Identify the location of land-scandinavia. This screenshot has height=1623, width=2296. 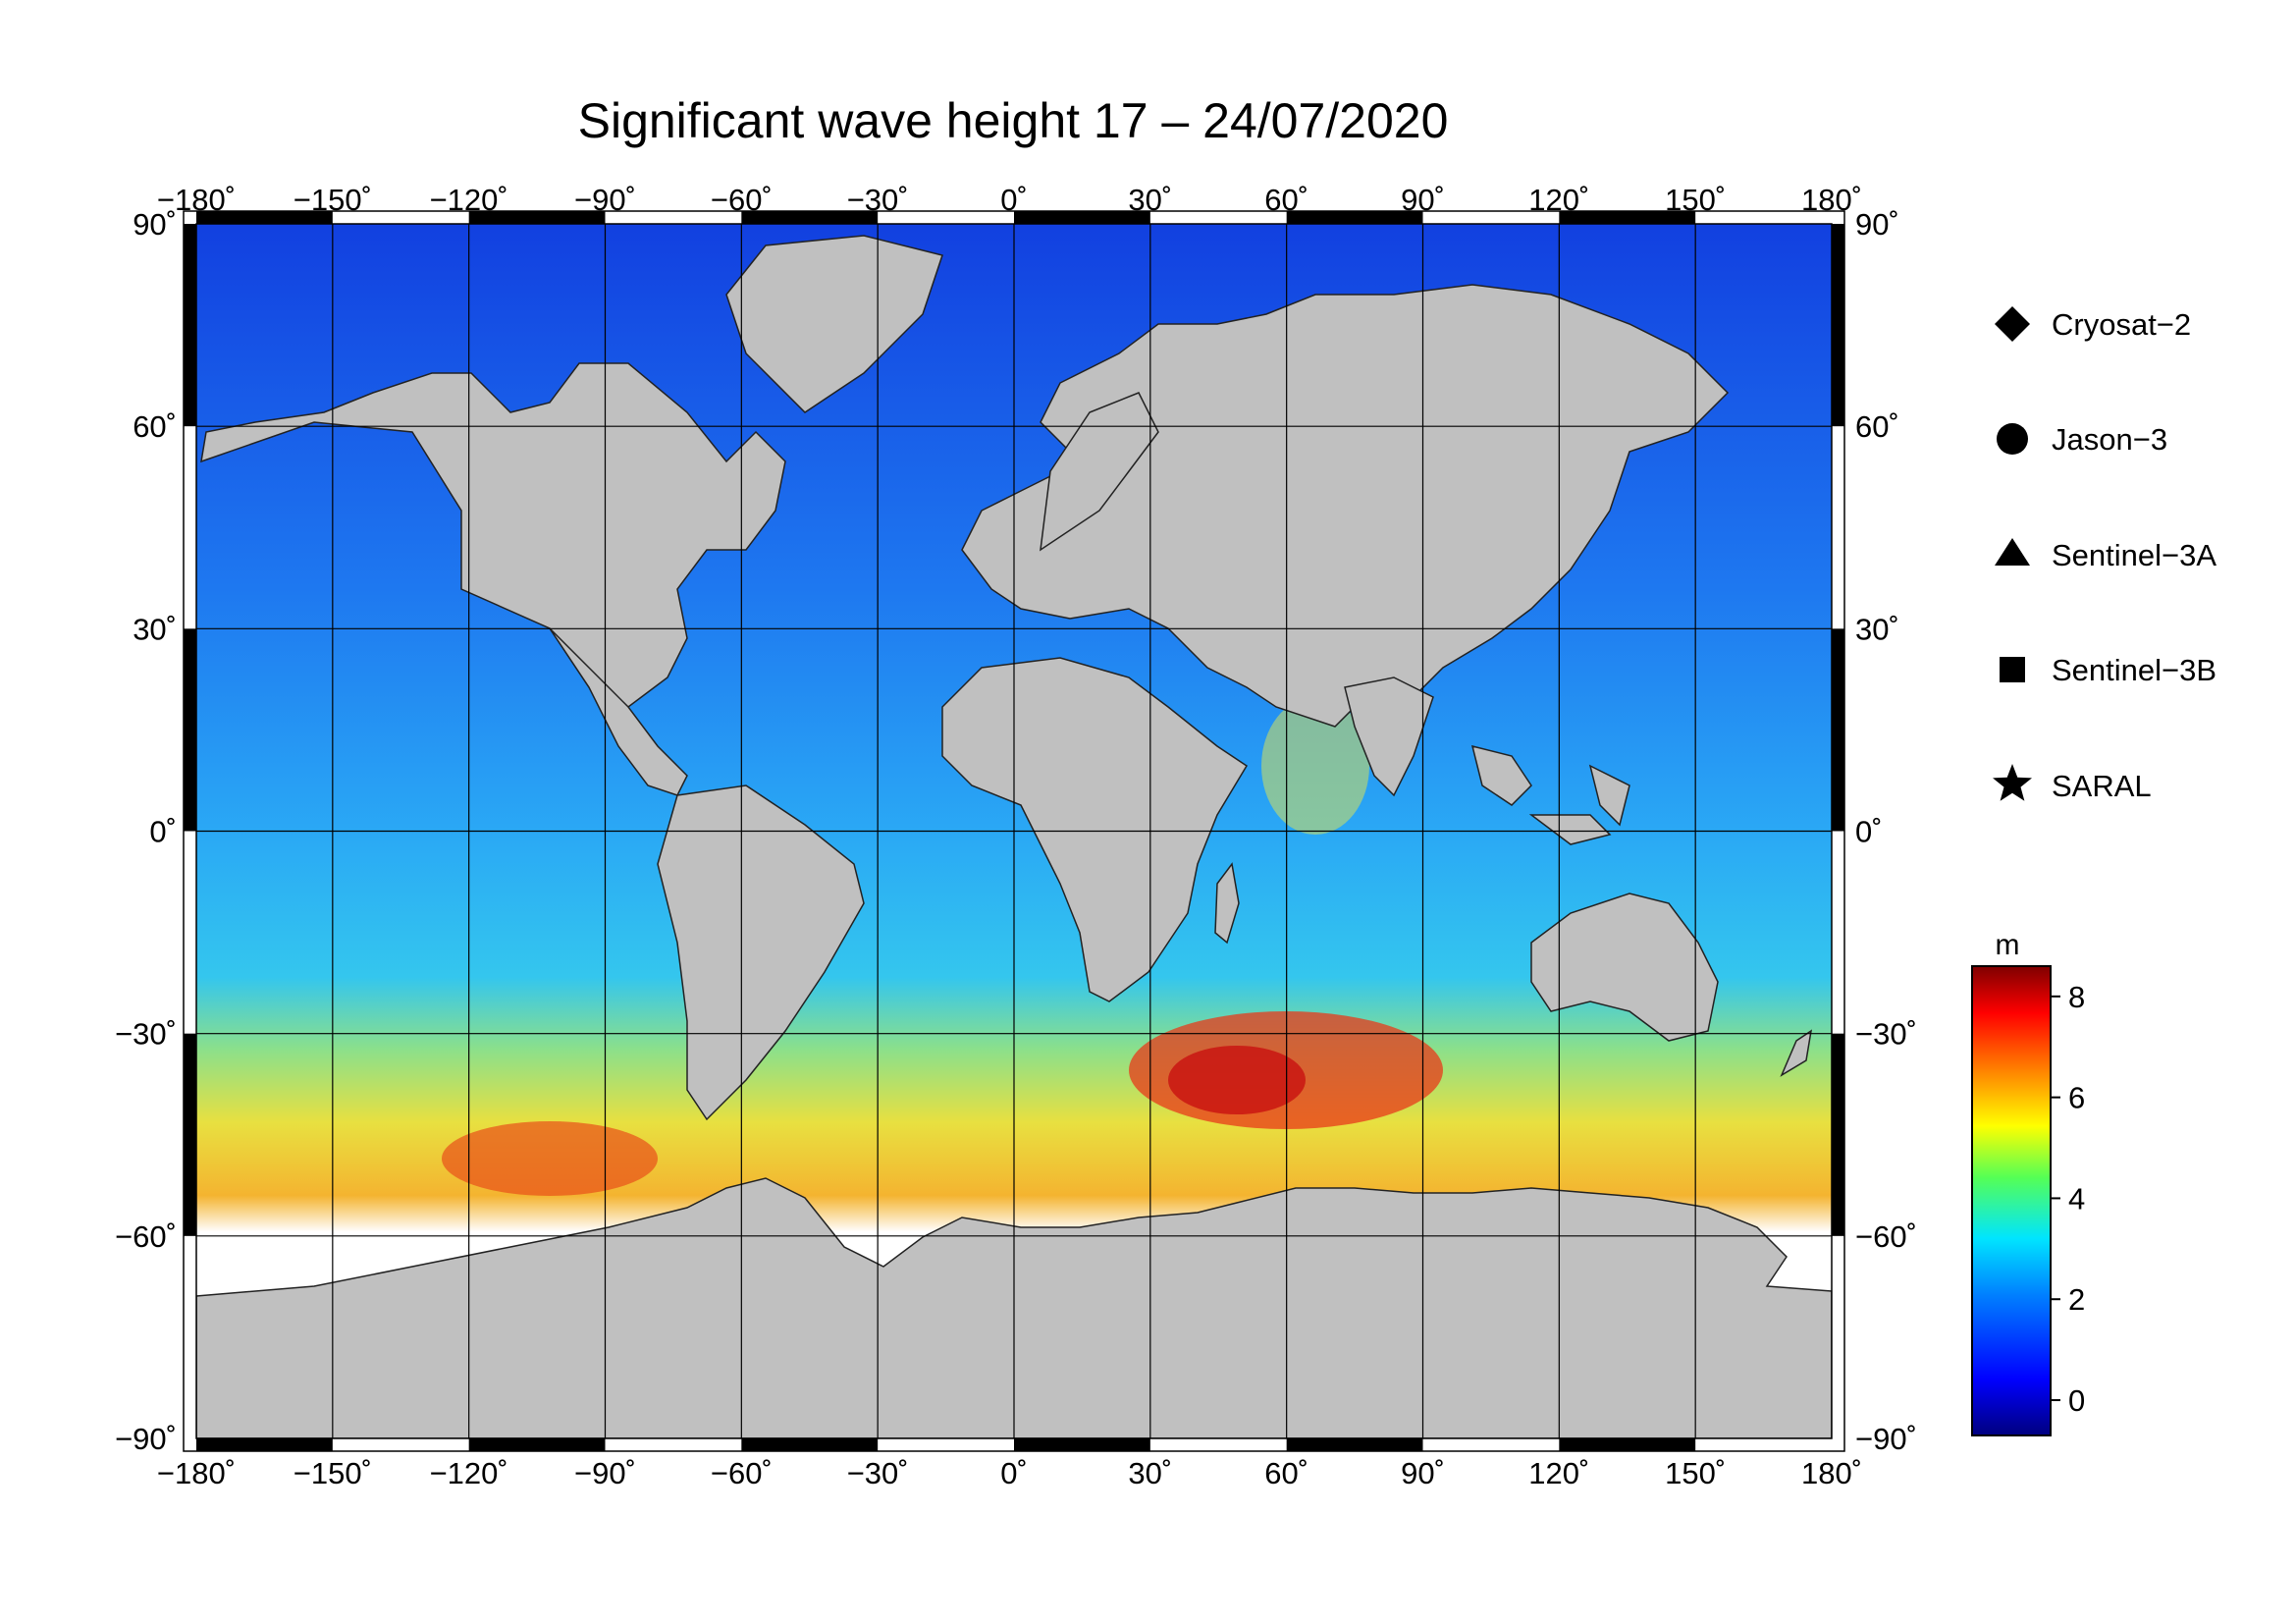
(1099, 472).